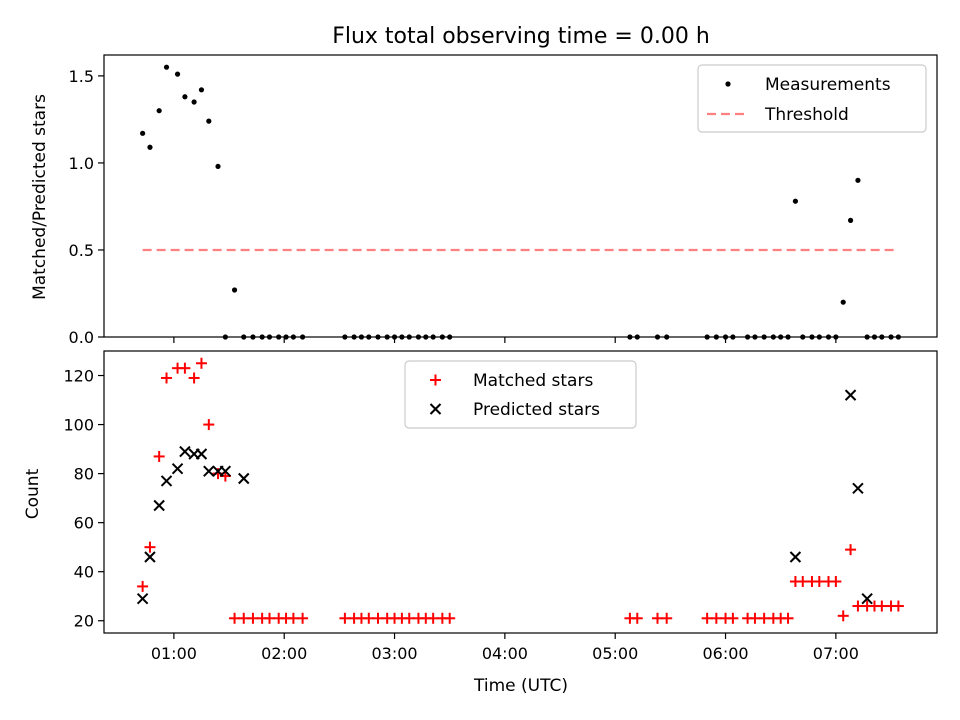 Image resolution: width=960 pixels, height=720 pixels. I want to click on bottom-y-tick-label: 80, so click(84, 474).